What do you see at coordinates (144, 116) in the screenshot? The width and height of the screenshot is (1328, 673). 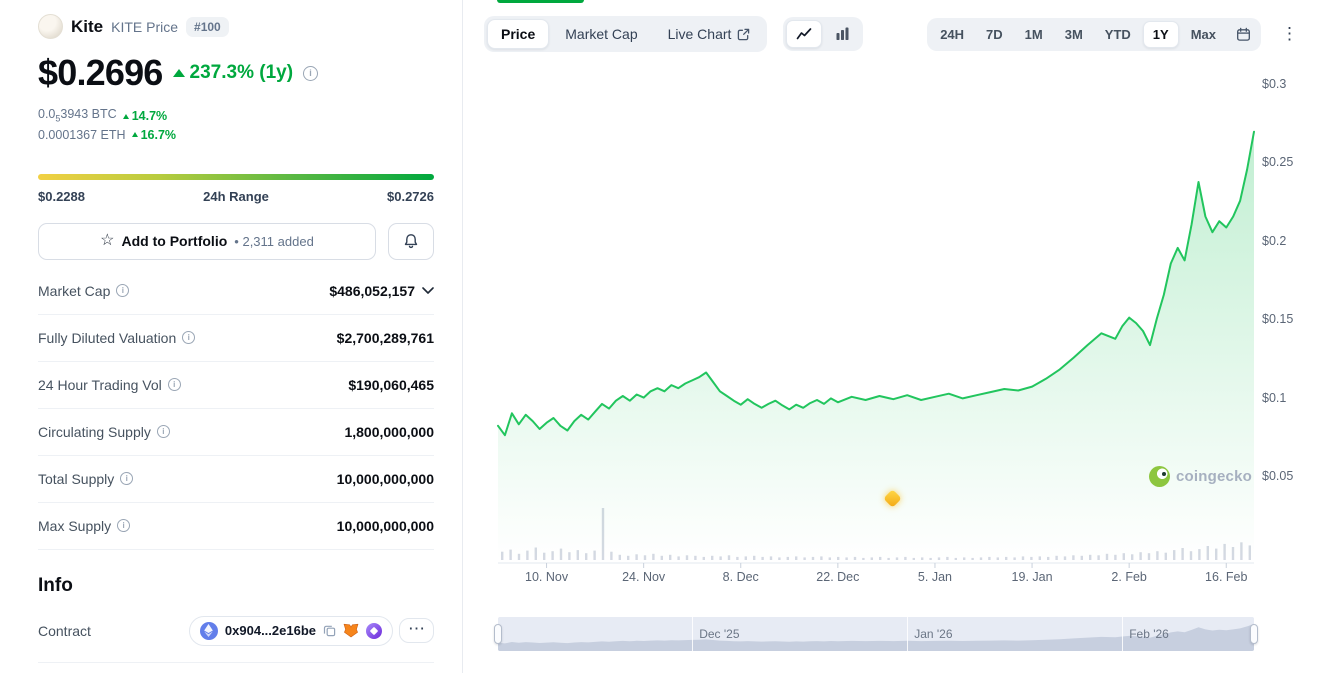 I see `btc-change: 14.7%` at bounding box center [144, 116].